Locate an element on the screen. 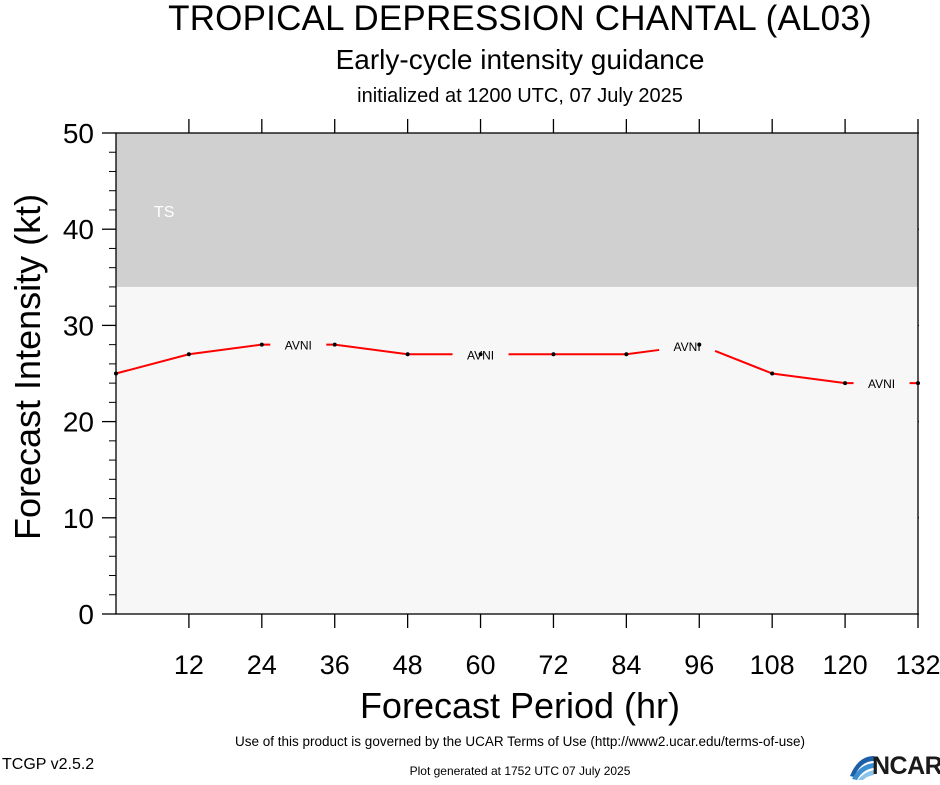 The height and width of the screenshot is (785, 940). band-label: TS is located at coordinates (164, 212).